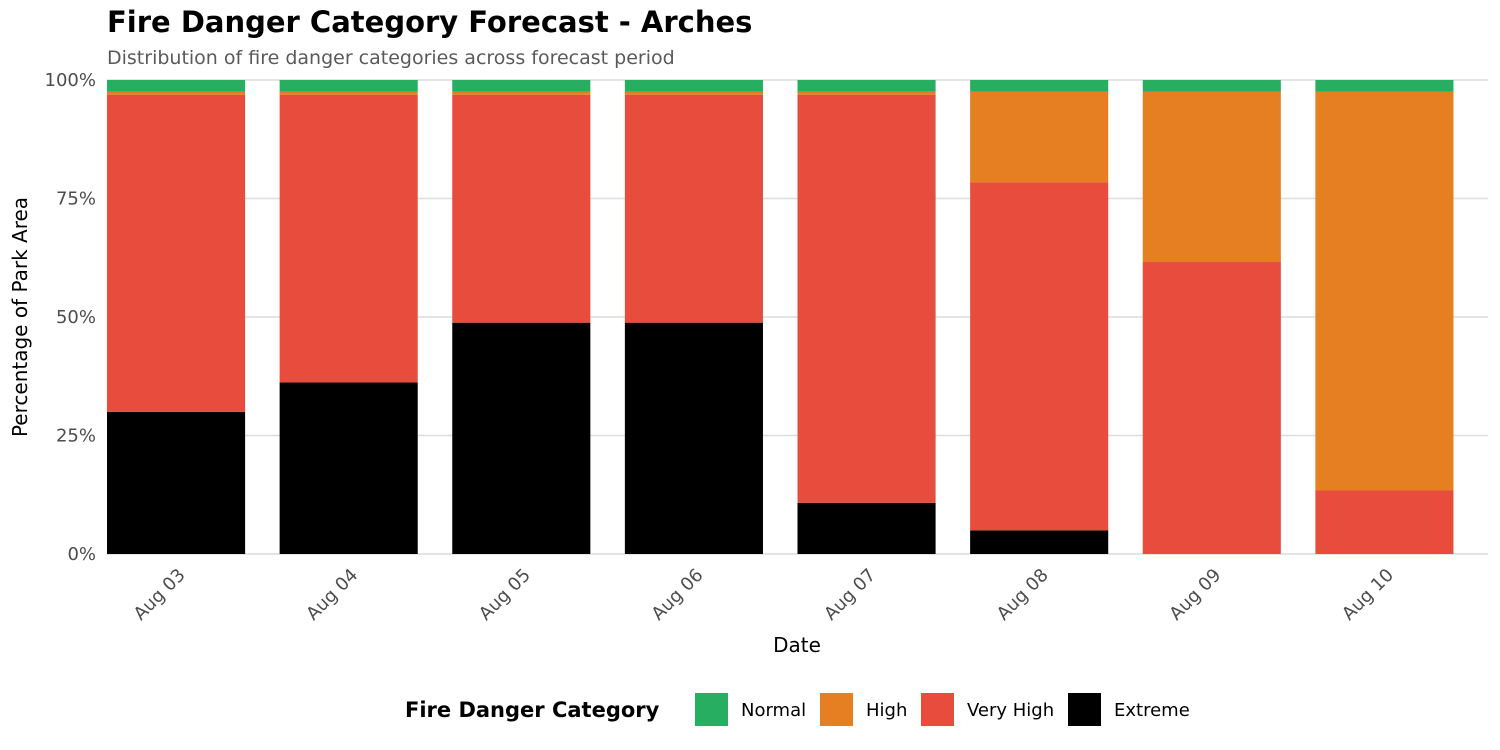 This screenshot has height=750, width=1500. I want to click on x-tick-label: Aug 06, so click(678, 595).